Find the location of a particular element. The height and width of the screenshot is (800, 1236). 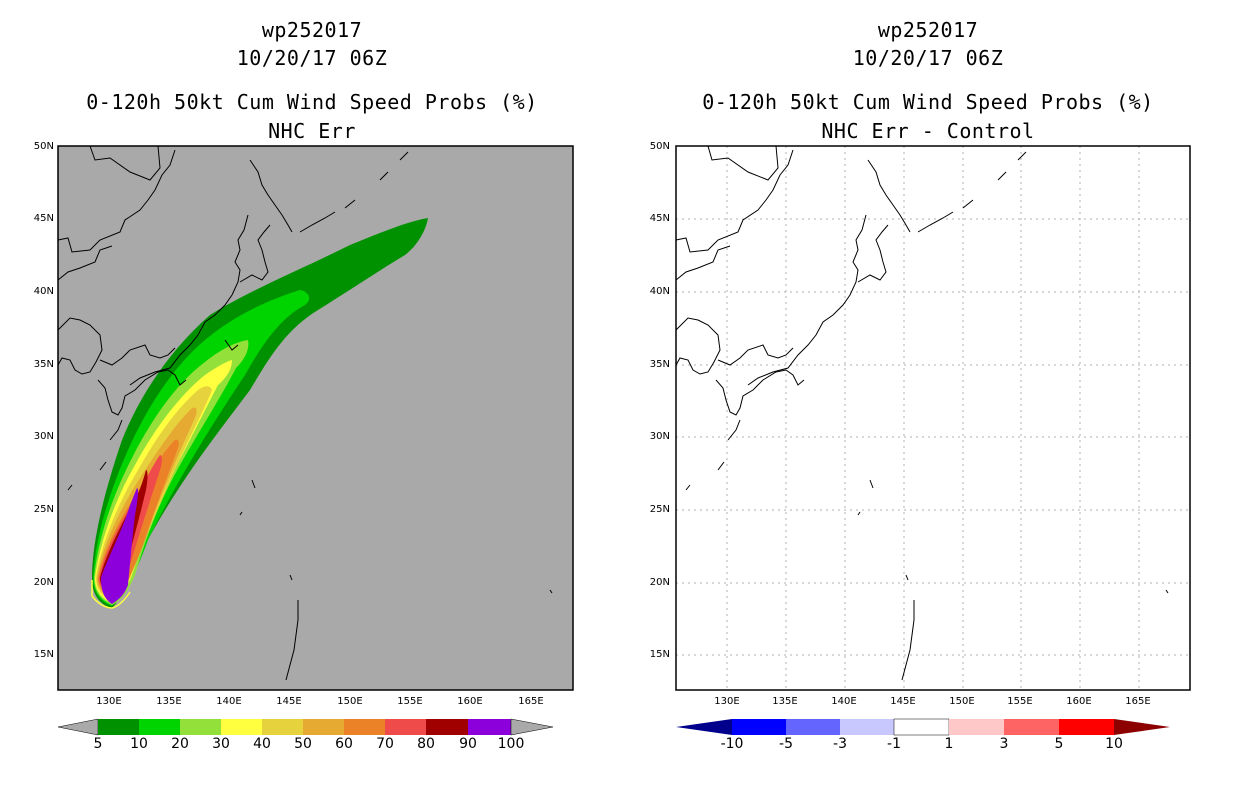

band-100-outline is located at coordinates (111, 594).